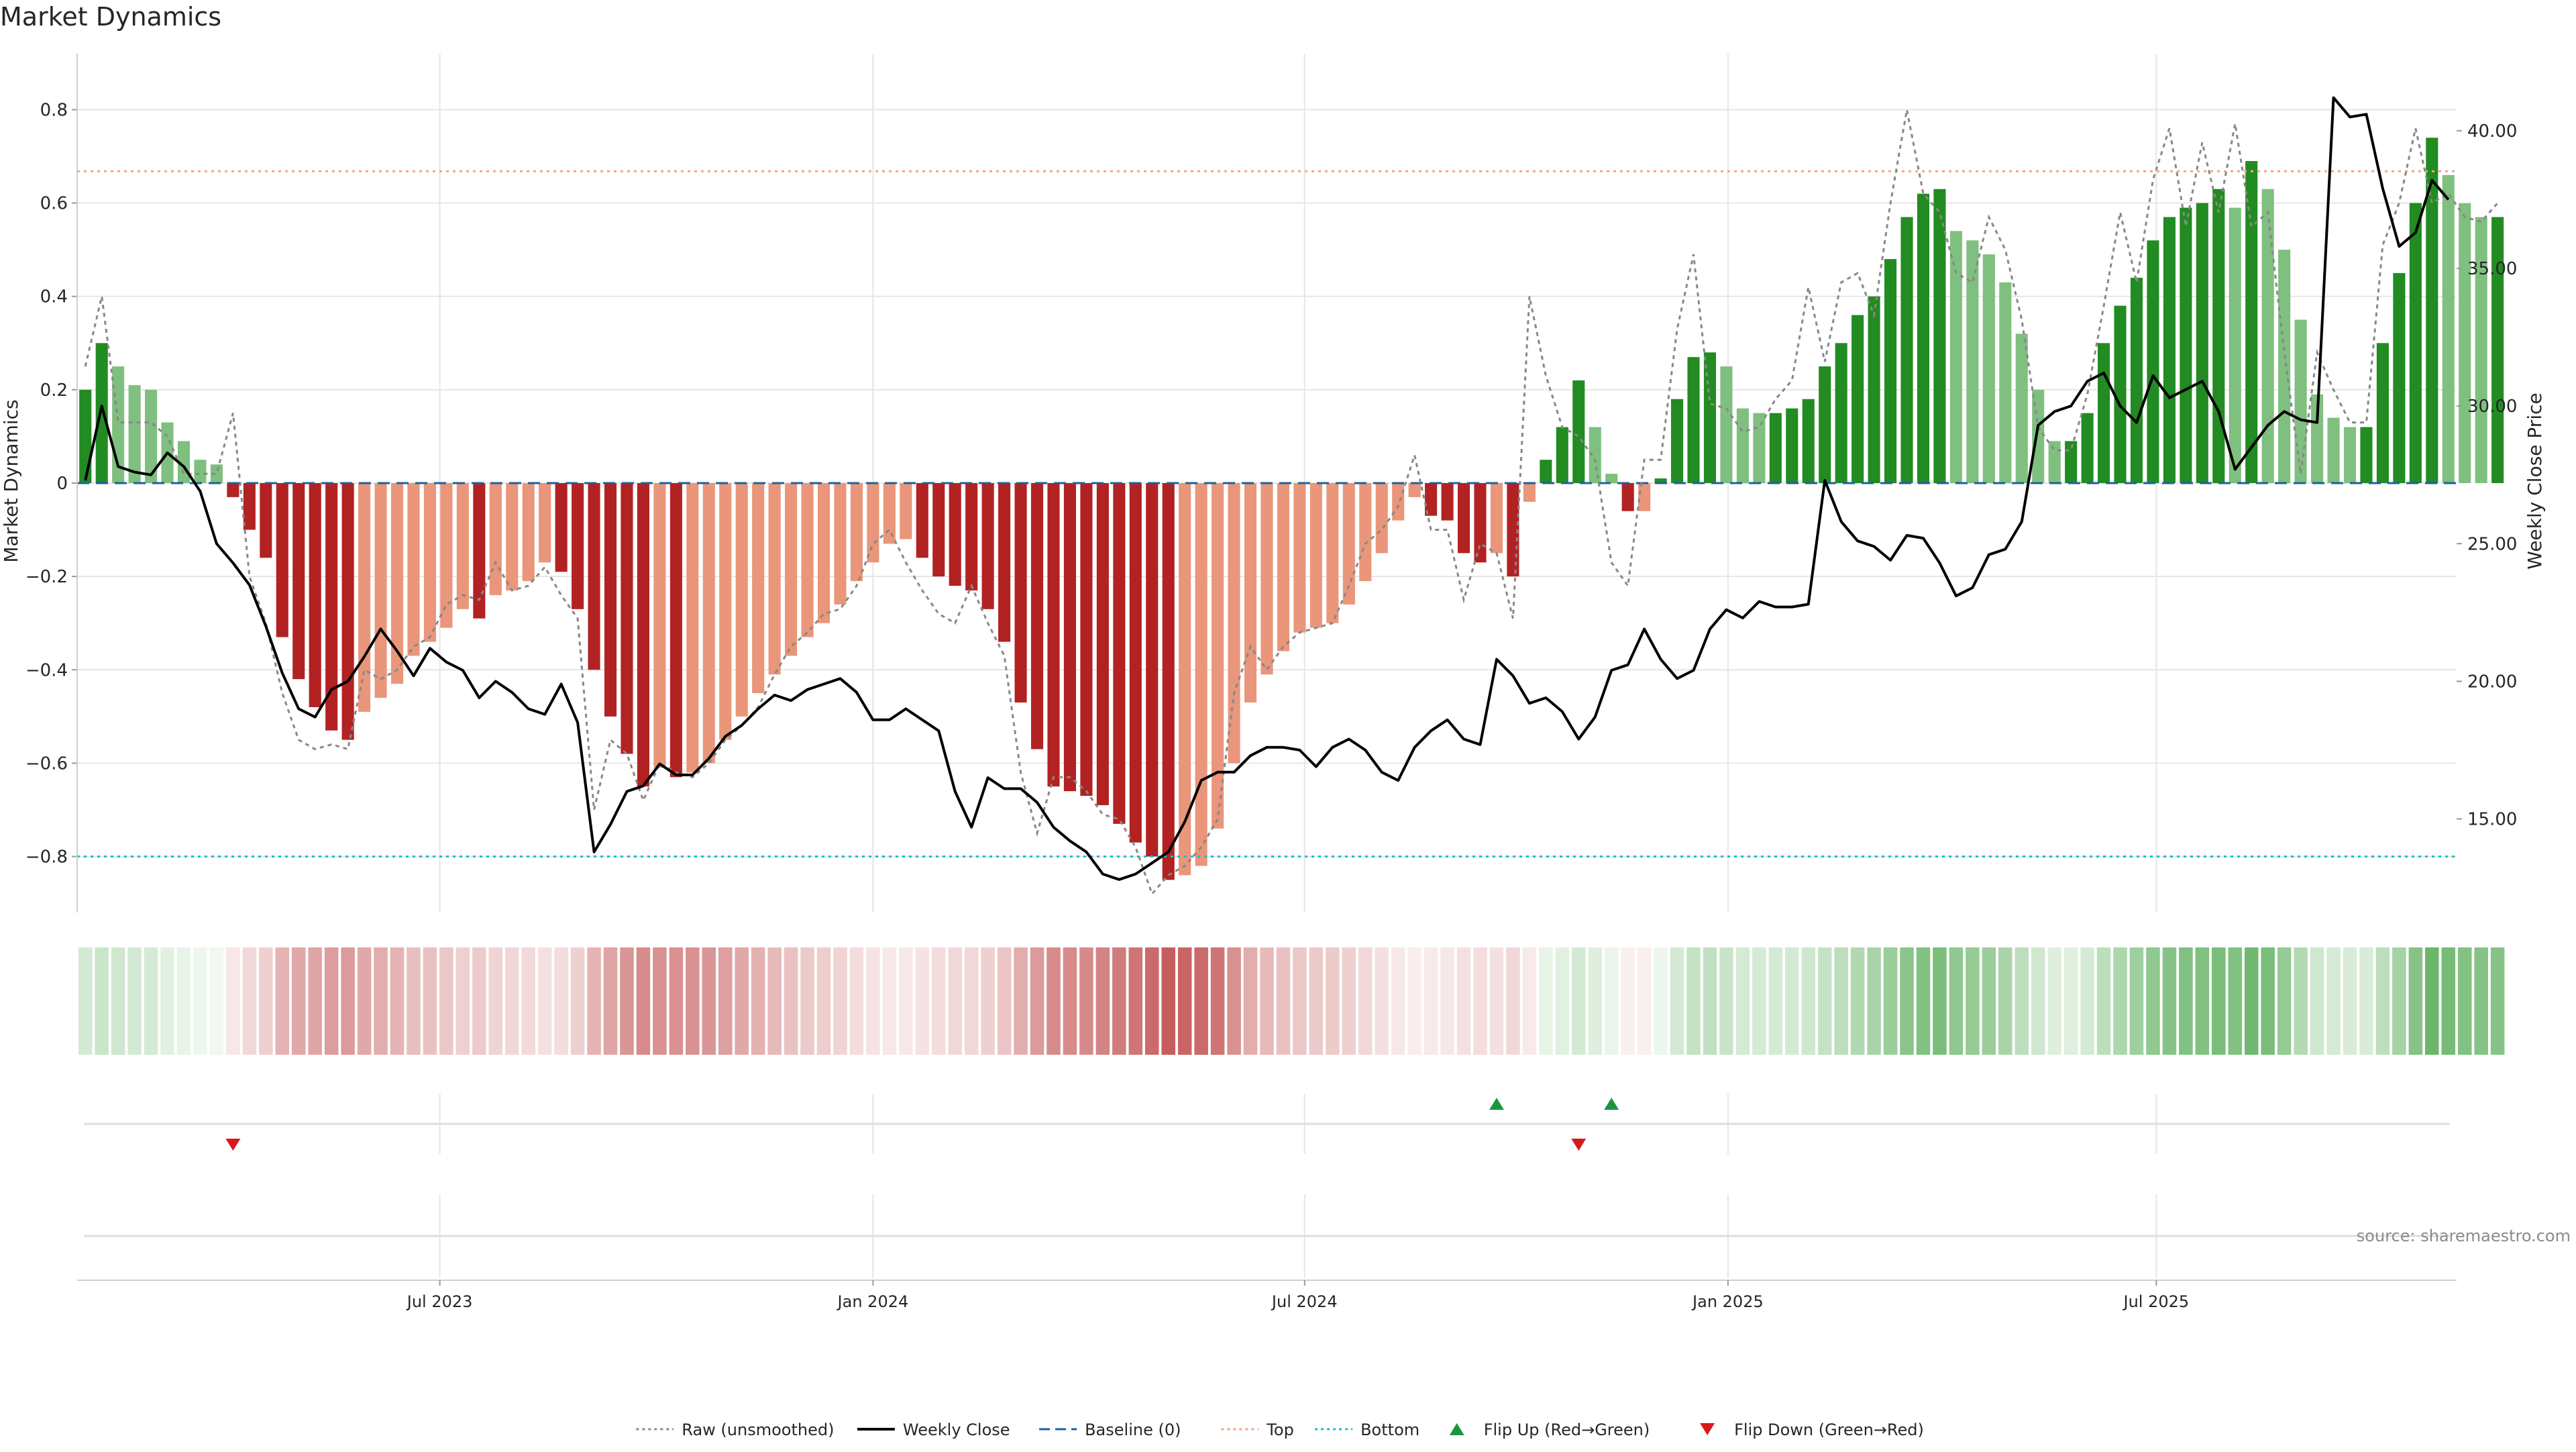 This screenshot has height=1452, width=2576. What do you see at coordinates (1267, 1296) in the screenshot?
I see `x-axis: Jul 2023 Jan 2024 Jul 2024 Jan 2025 Jul 2025` at bounding box center [1267, 1296].